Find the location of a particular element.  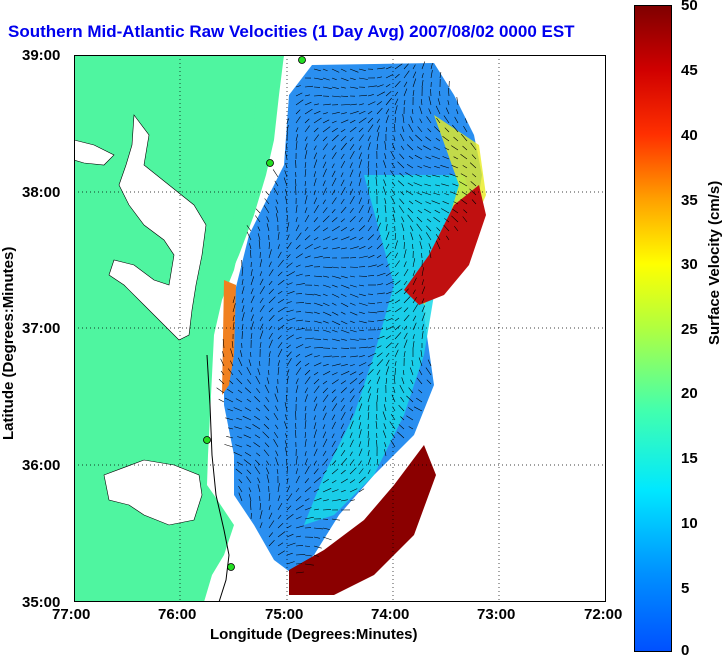

x-tick-label: 74:00 is located at coordinates (390, 614).